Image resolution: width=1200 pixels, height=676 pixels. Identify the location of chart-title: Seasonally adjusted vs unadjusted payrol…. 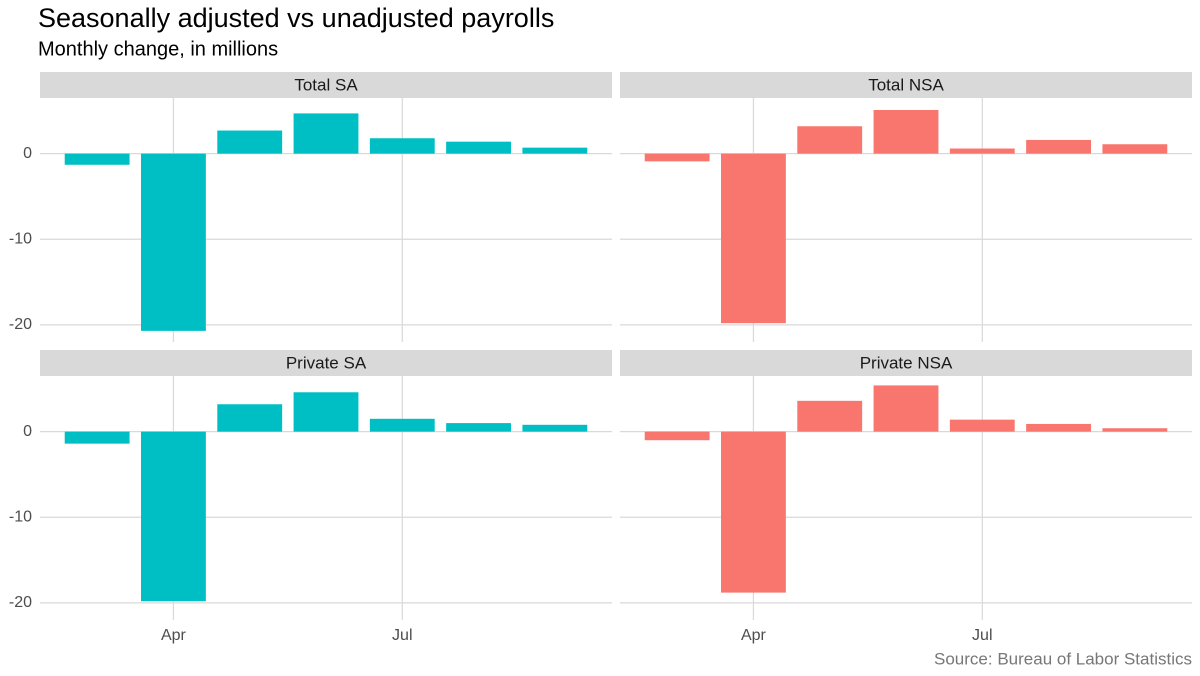
(296, 18).